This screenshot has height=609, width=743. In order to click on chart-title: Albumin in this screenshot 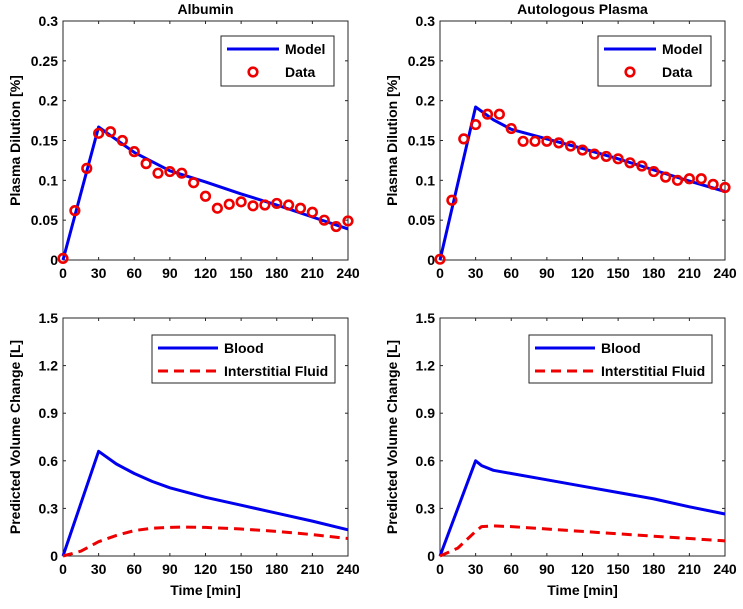, I will do `click(206, 9)`.